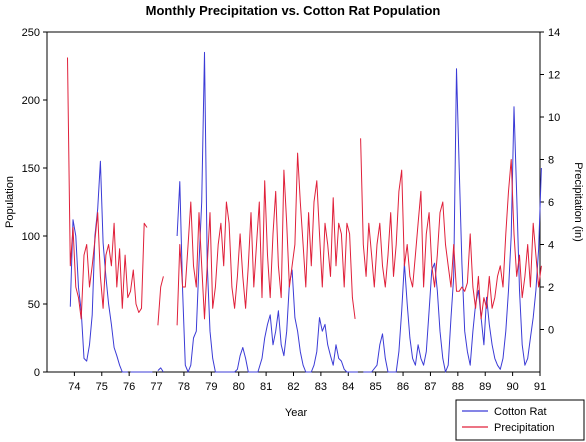 The width and height of the screenshot is (586, 442). Describe the element at coordinates (74, 387) in the screenshot. I see `x-tick-label: 74` at that location.